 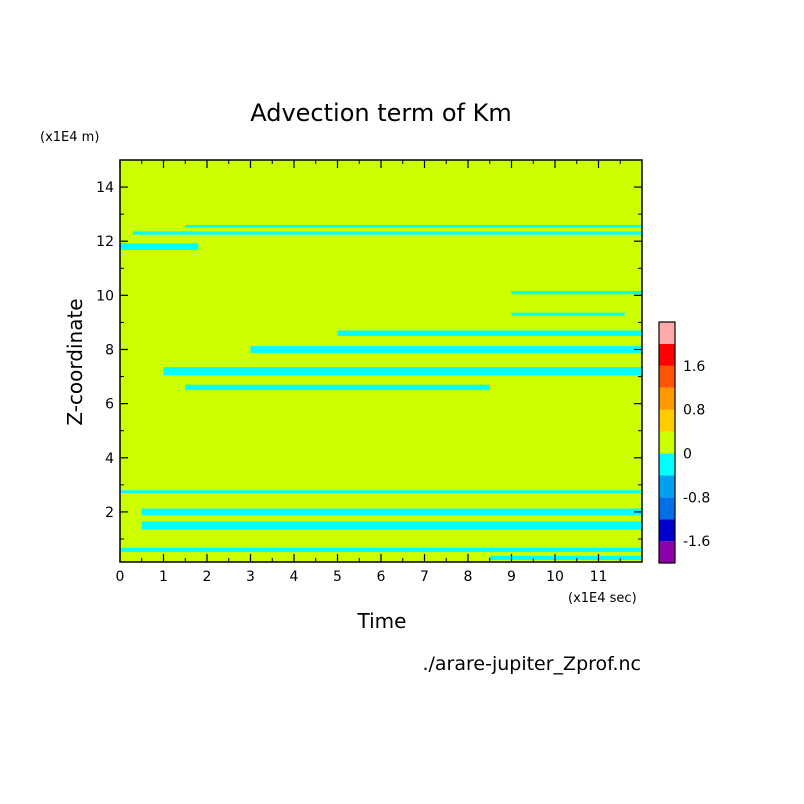 What do you see at coordinates (696, 454) in the screenshot?
I see `colorbar-ticks: 1.6 0.8 0 -0.8 -1.6` at bounding box center [696, 454].